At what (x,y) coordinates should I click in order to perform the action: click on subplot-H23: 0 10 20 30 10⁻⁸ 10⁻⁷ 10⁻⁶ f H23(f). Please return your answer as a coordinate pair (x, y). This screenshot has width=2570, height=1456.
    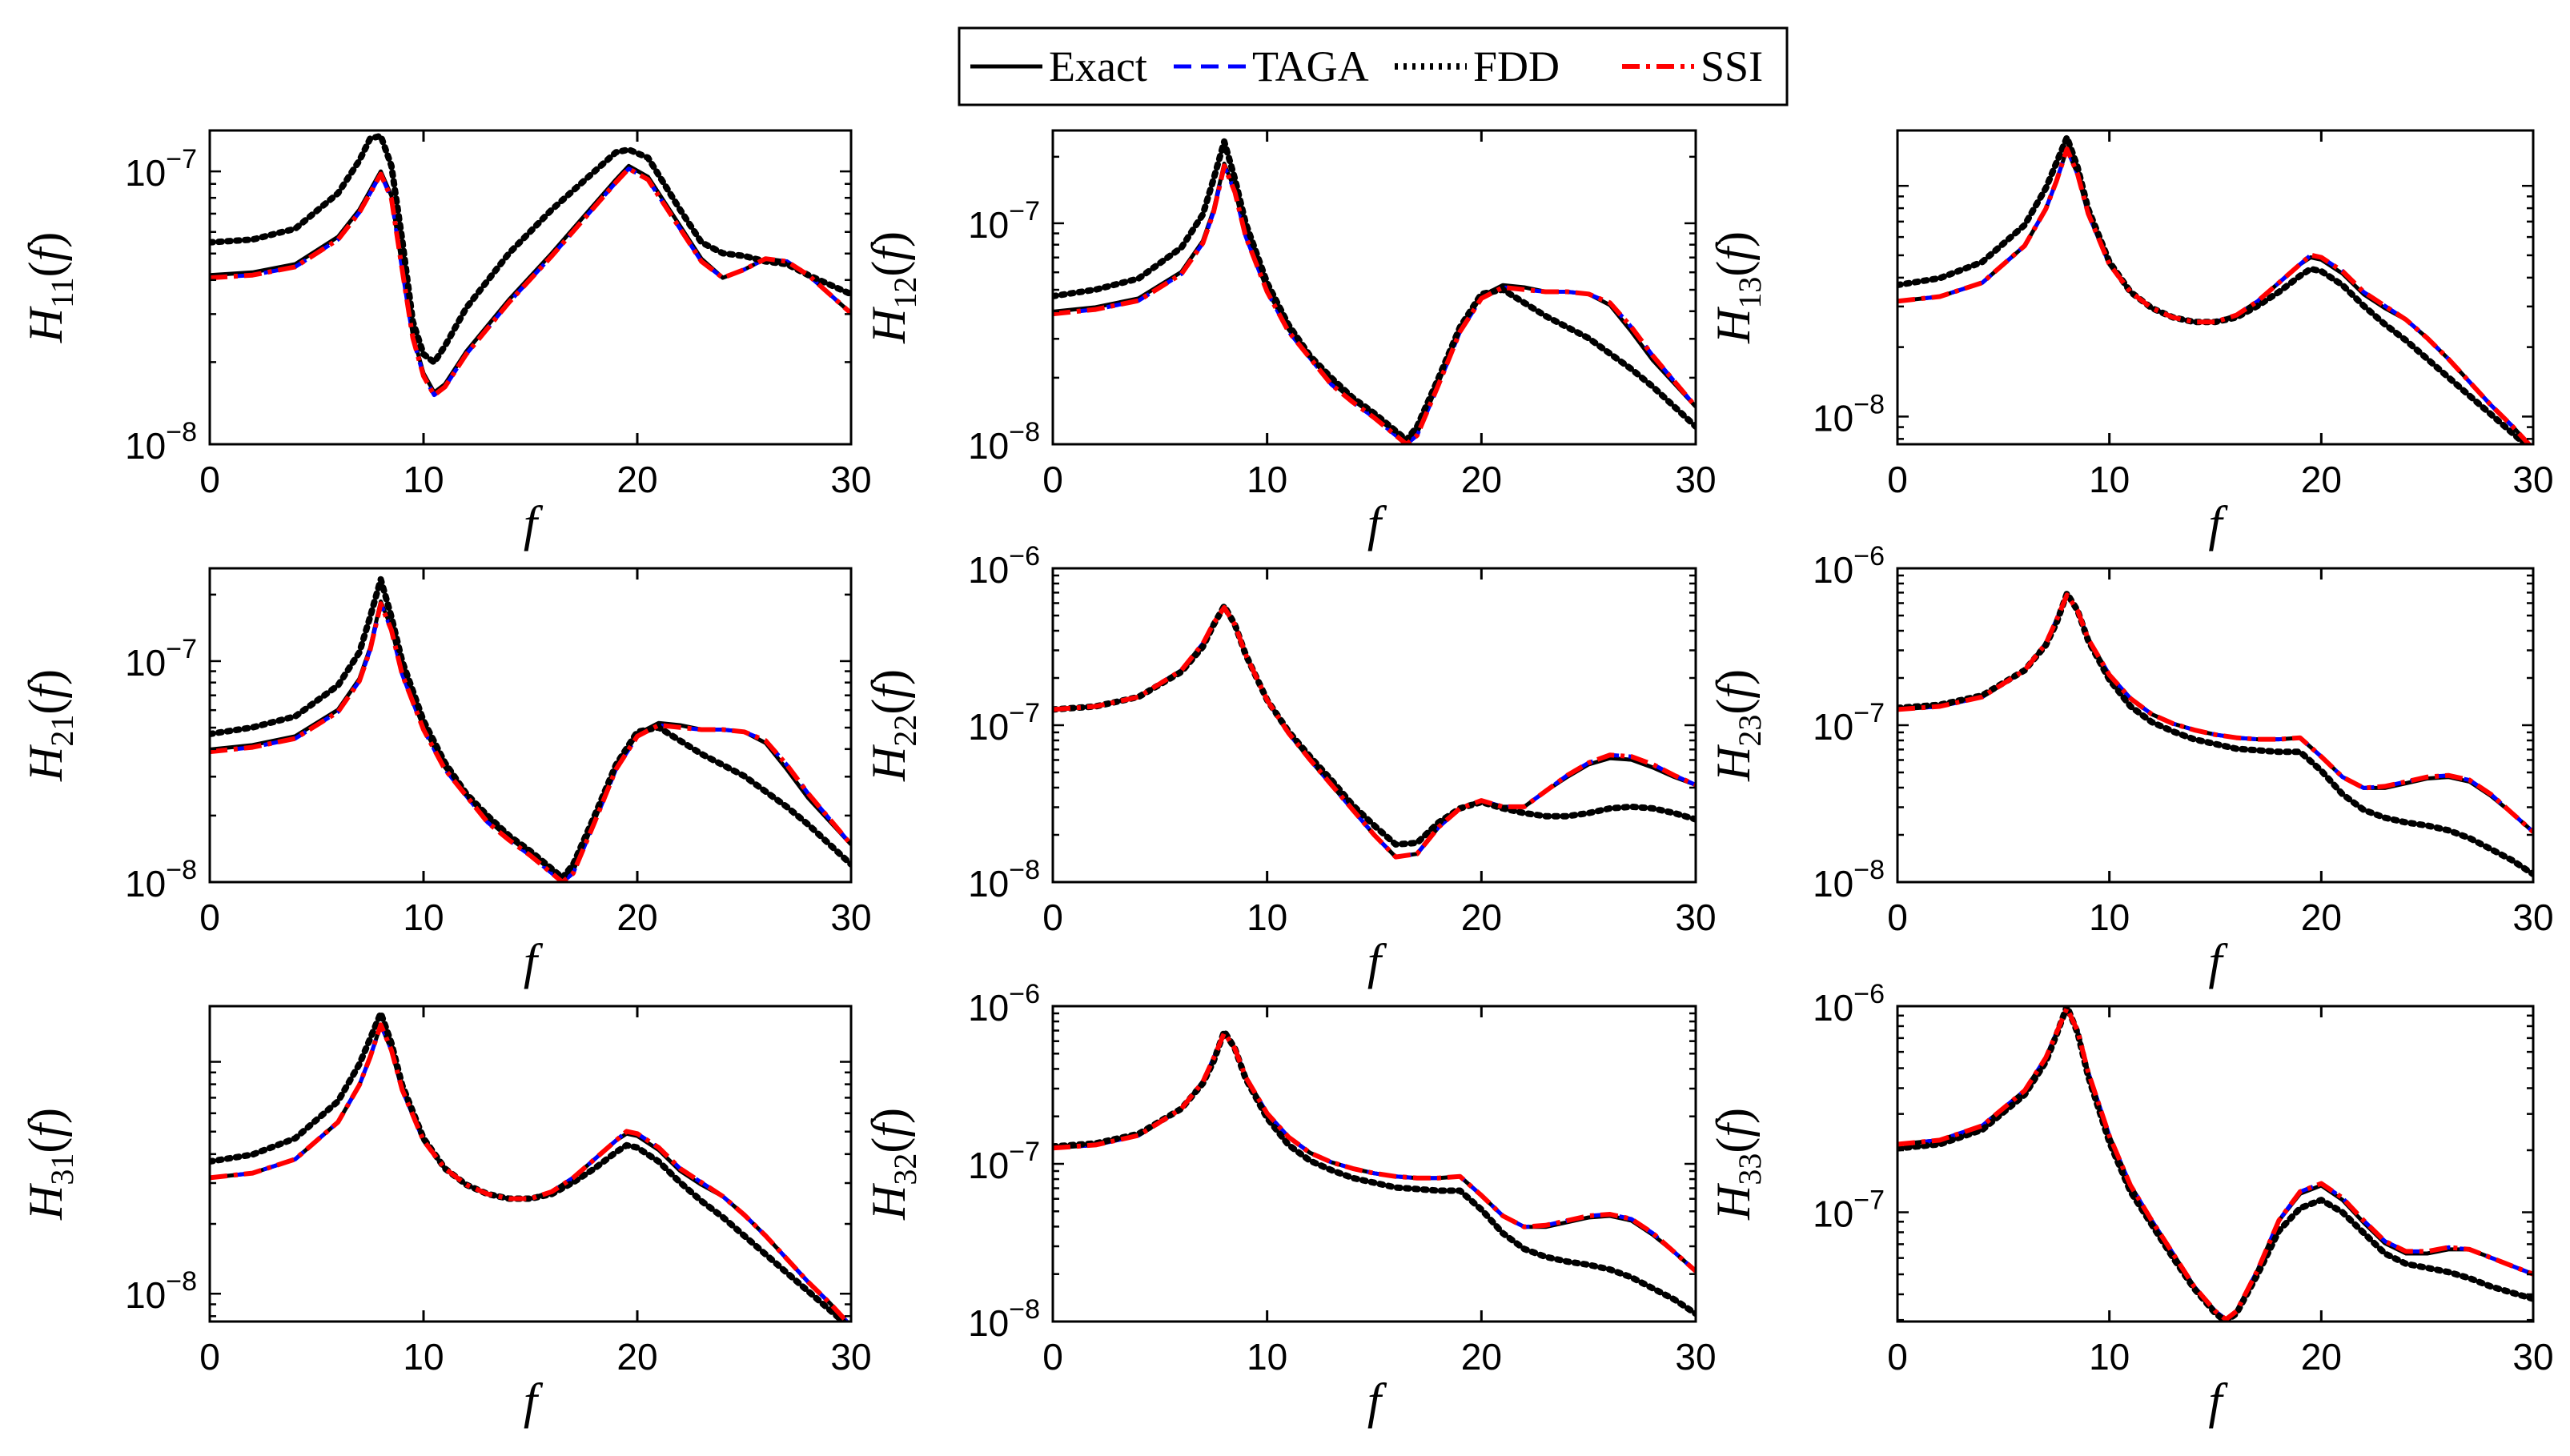
    Looking at the image, I should click on (2130, 765).